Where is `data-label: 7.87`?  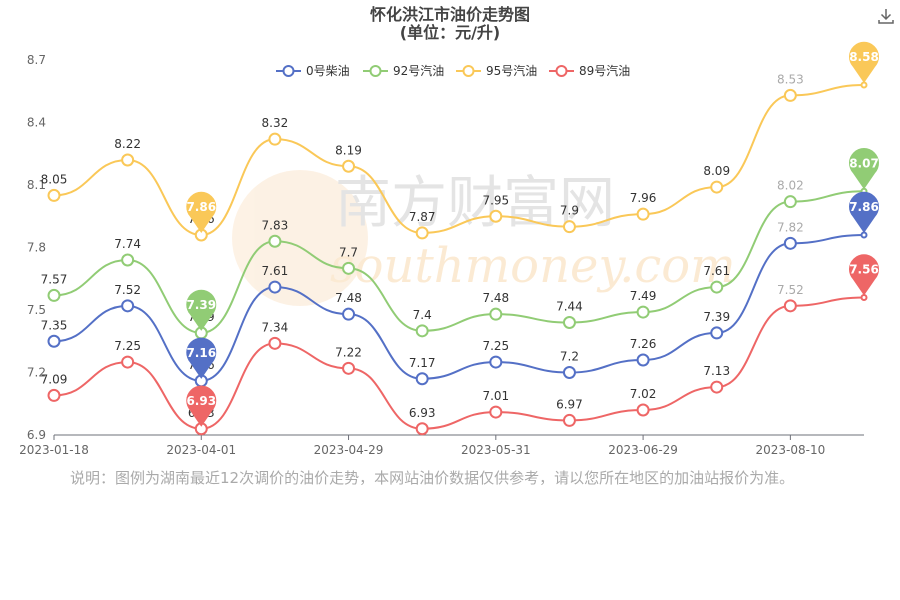 data-label: 7.87 is located at coordinates (422, 217).